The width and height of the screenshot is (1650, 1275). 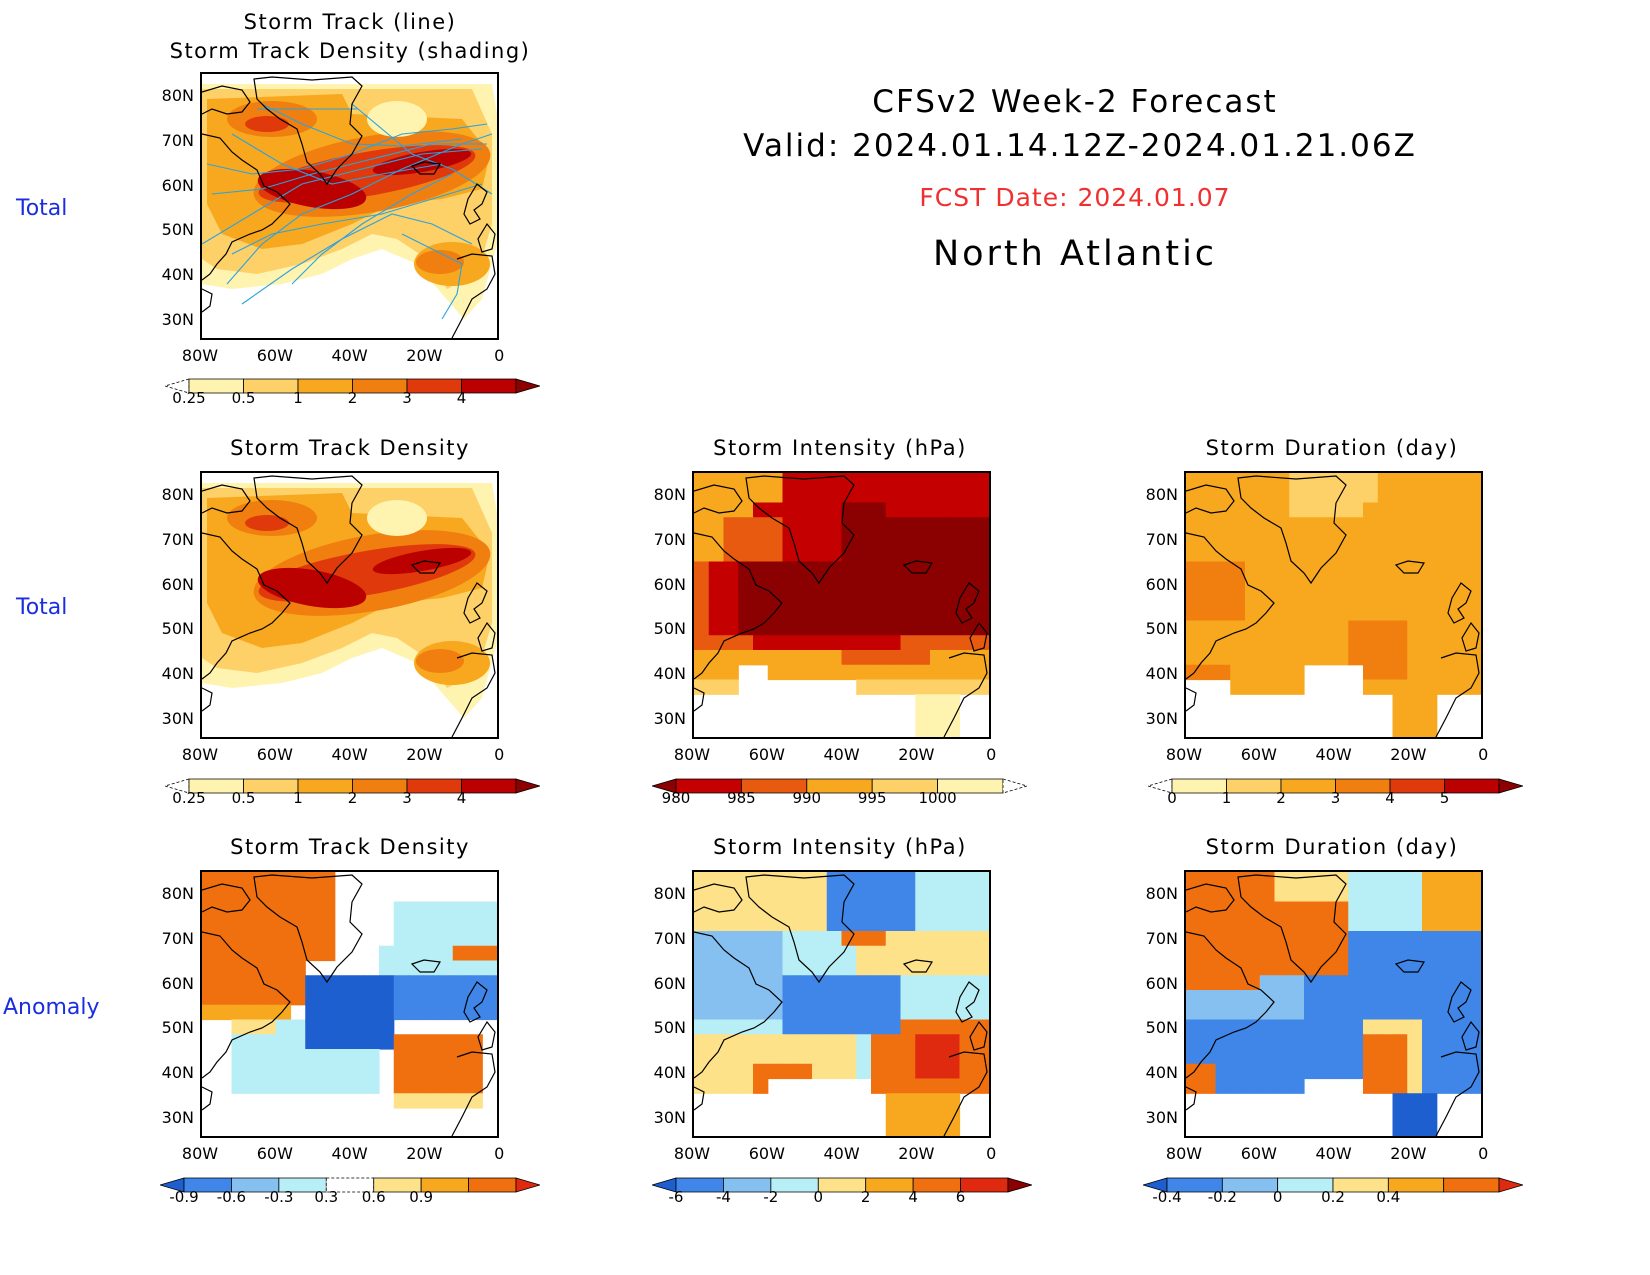 What do you see at coordinates (177, 584) in the screenshot?
I see `lat-tick-label: 60N` at bounding box center [177, 584].